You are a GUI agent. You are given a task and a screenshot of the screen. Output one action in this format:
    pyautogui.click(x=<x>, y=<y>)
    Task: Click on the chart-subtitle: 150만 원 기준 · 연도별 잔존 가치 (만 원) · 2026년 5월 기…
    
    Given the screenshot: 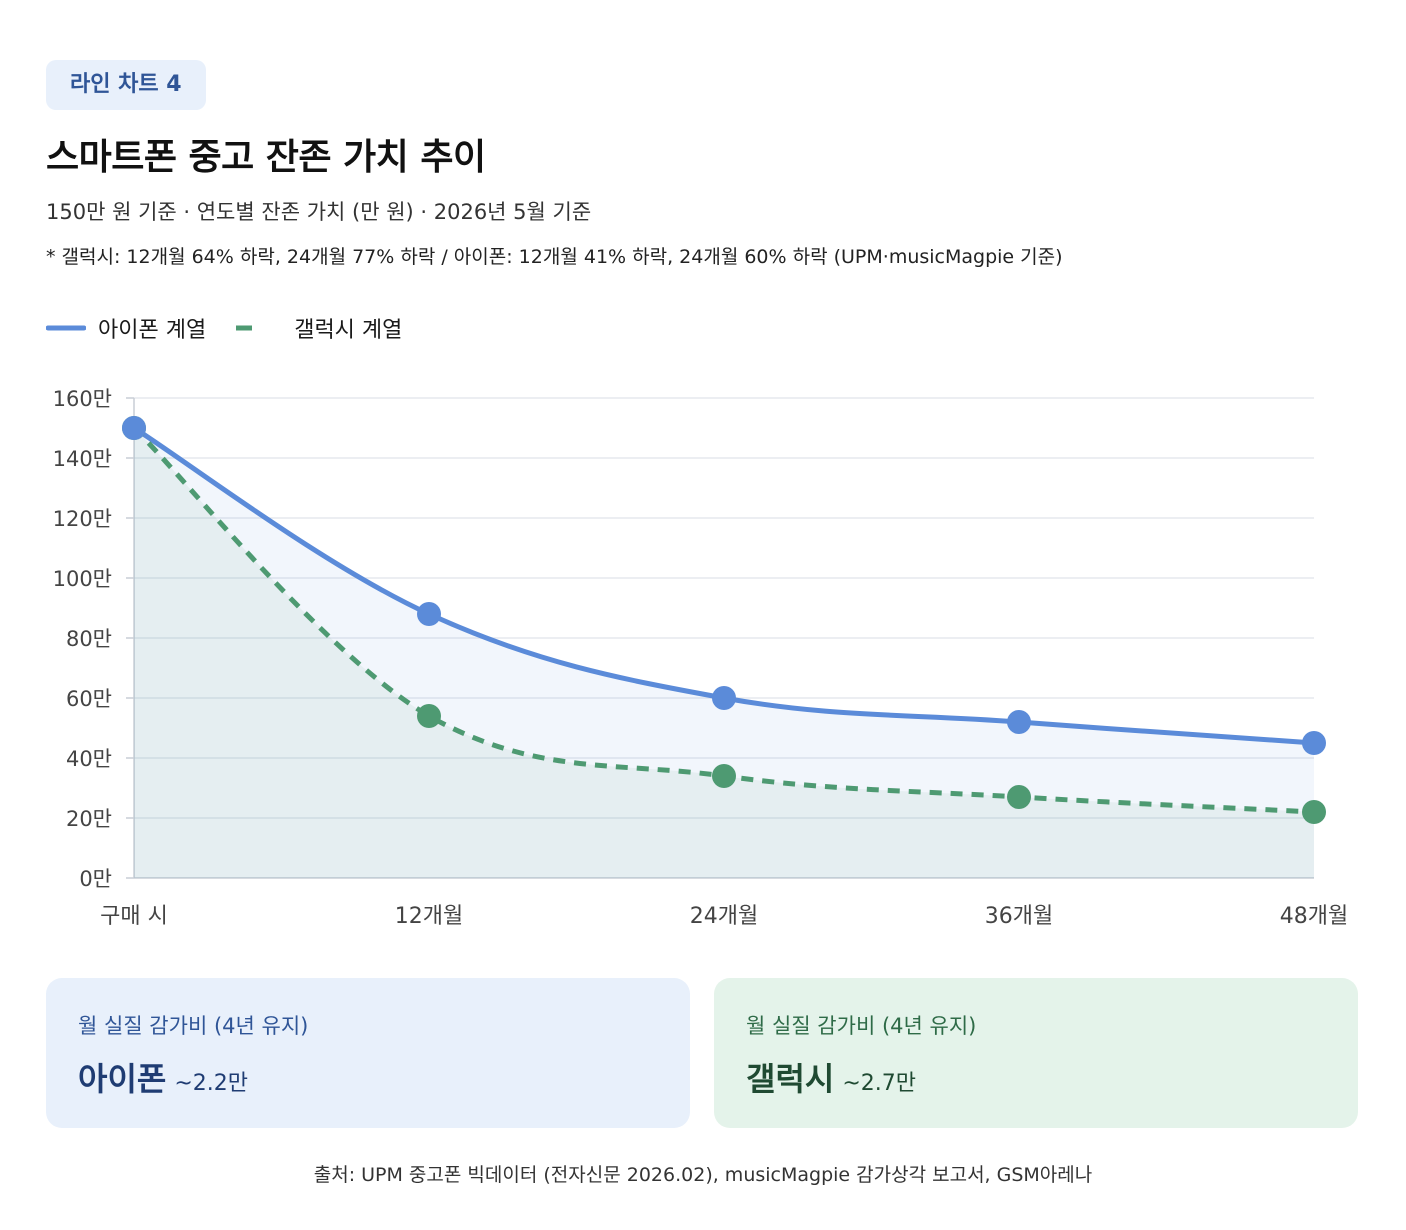 What is the action you would take?
    pyautogui.click(x=319, y=212)
    